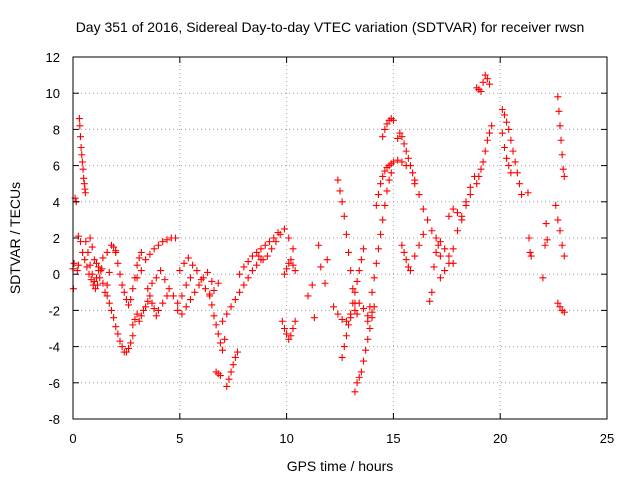 The image size is (640, 480). I want to click on x-tick-label: 5, so click(179, 438).